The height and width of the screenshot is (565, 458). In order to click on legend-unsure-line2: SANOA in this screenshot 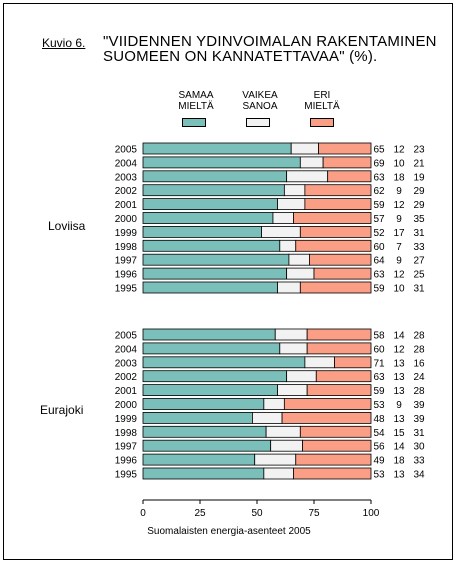, I will do `click(260, 106)`.